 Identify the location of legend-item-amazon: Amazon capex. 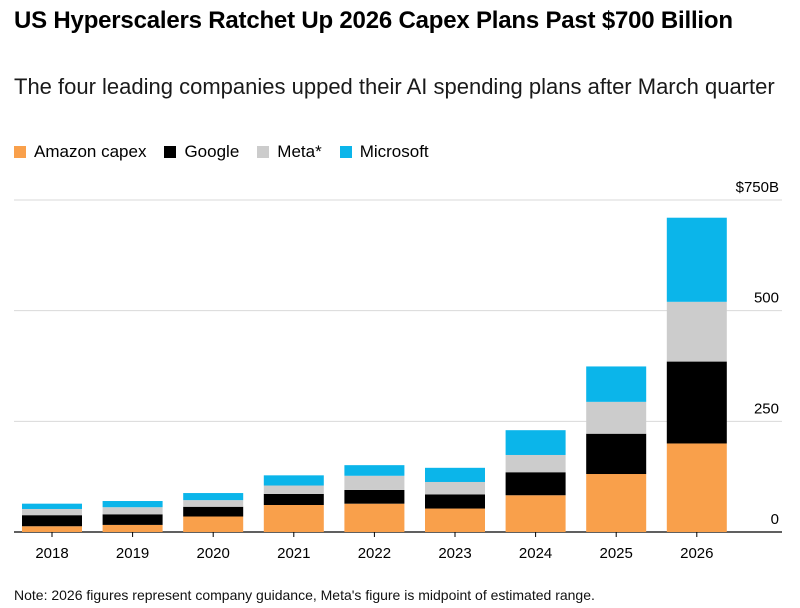
(80, 152).